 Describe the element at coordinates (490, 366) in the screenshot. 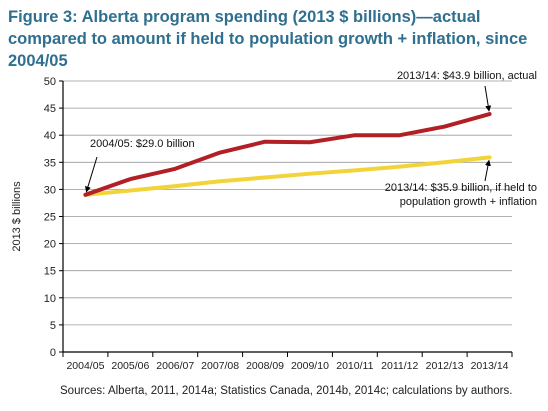

I see `x-tick-label: 2013/14` at that location.